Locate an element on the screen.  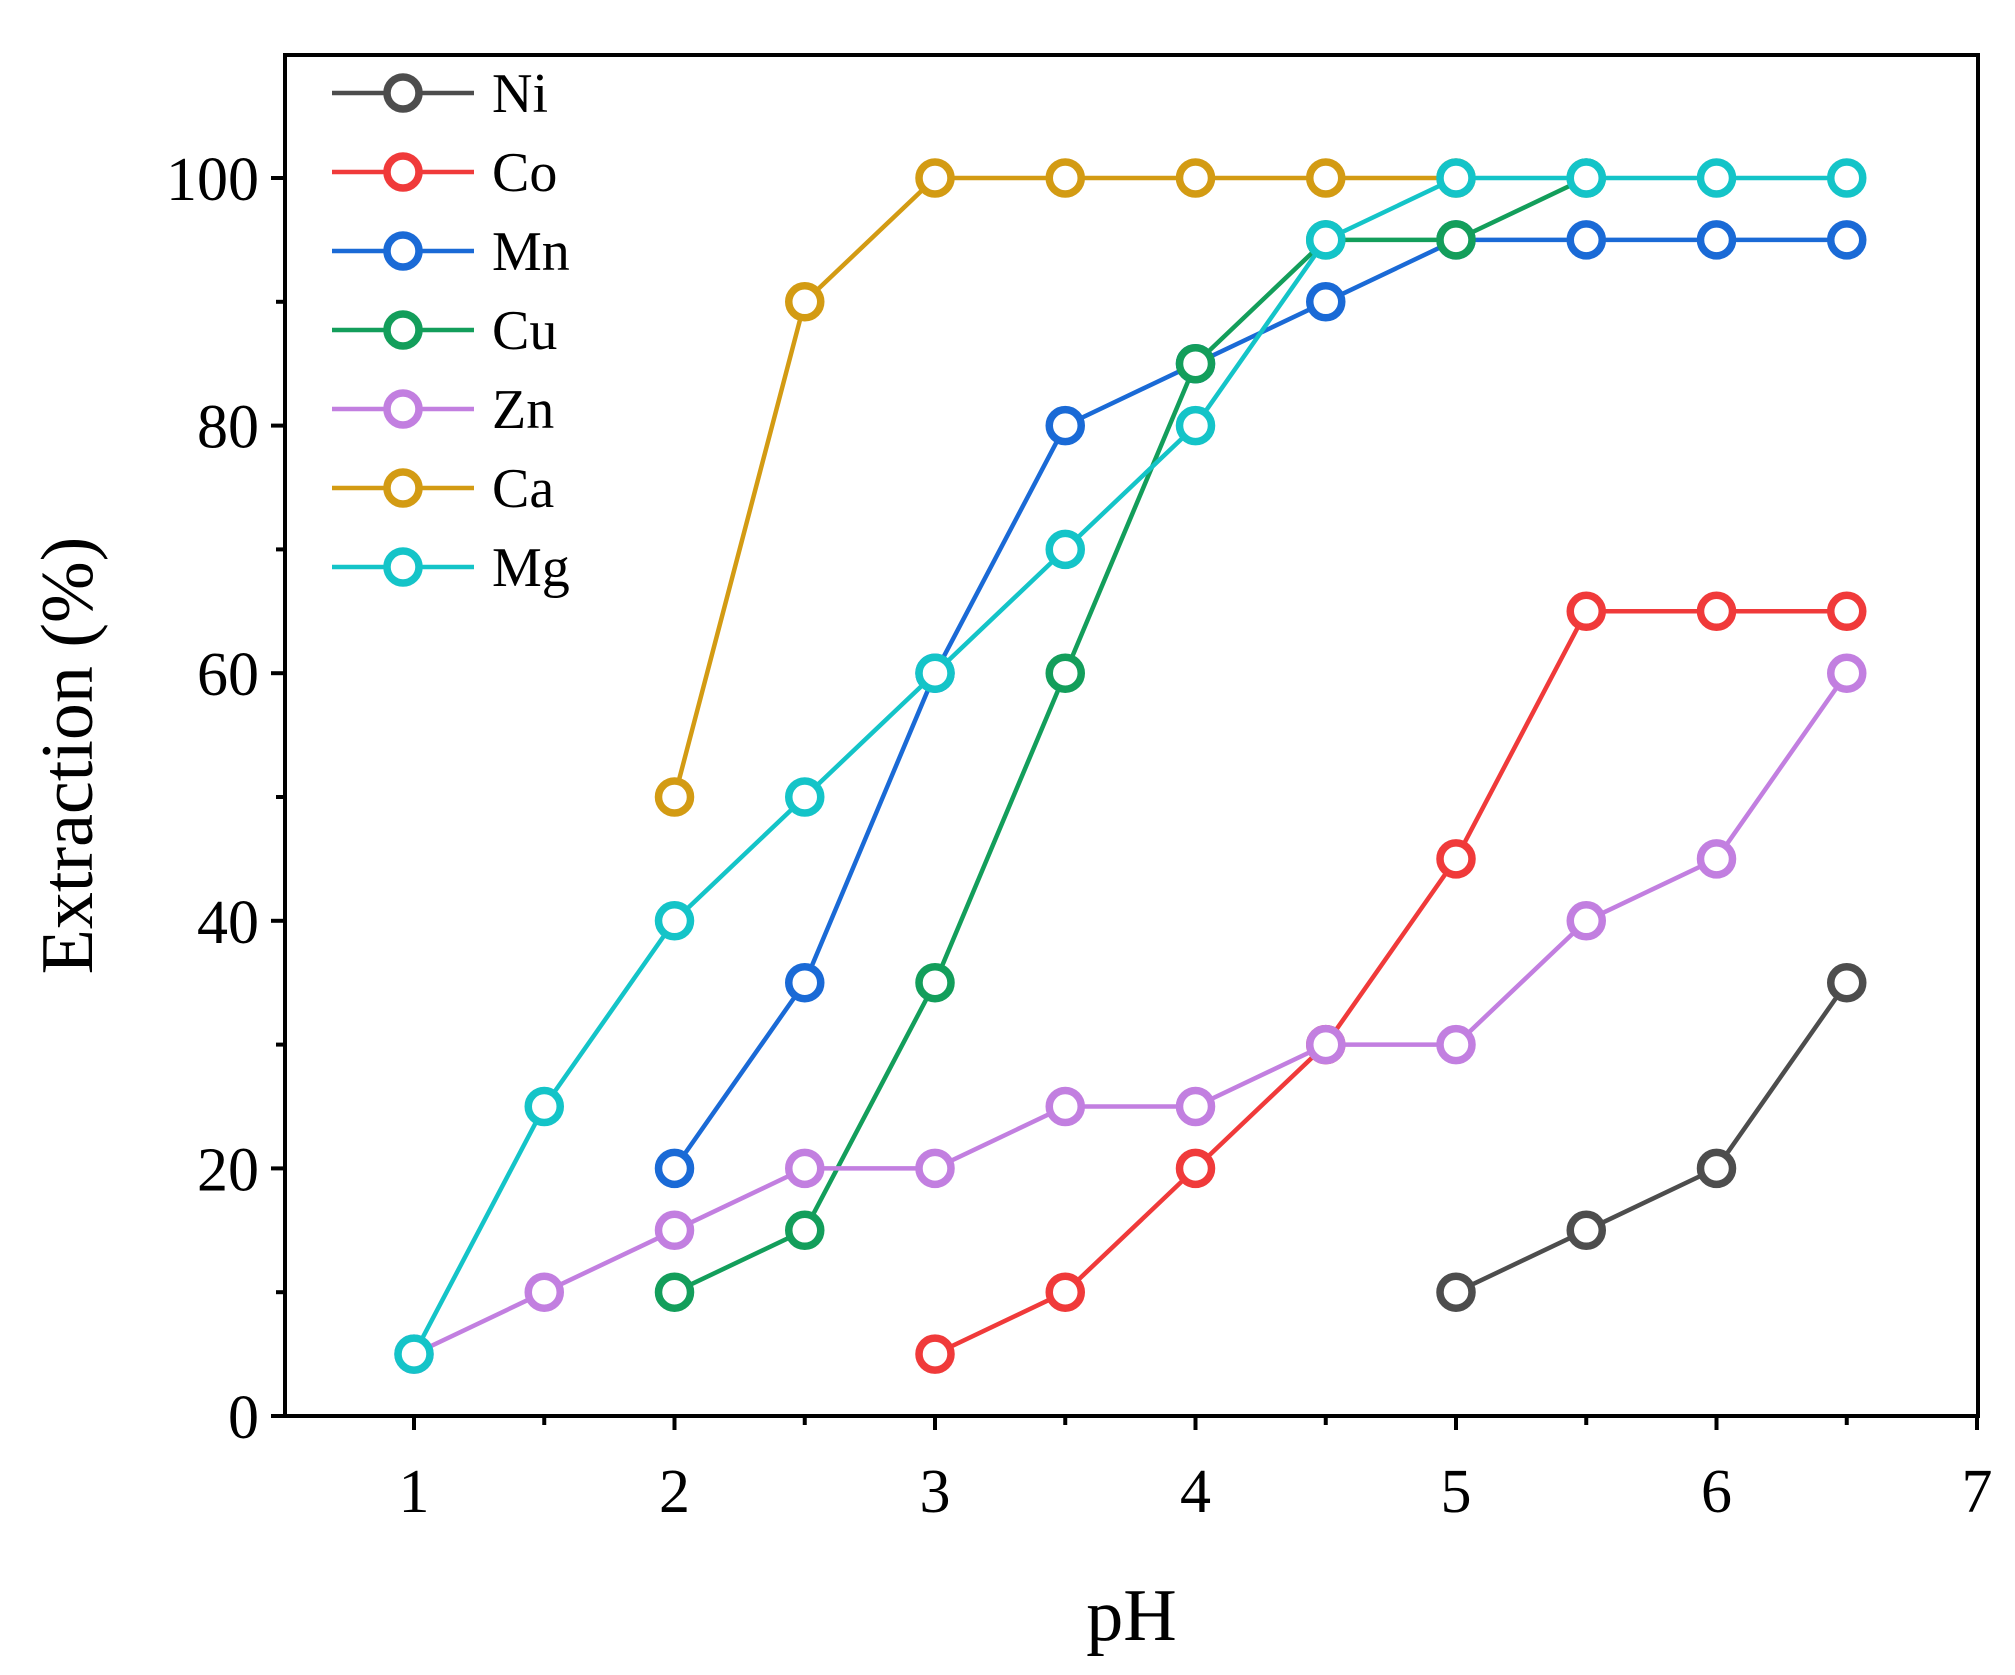
x-axis-title: pH is located at coordinates (1131, 1616).